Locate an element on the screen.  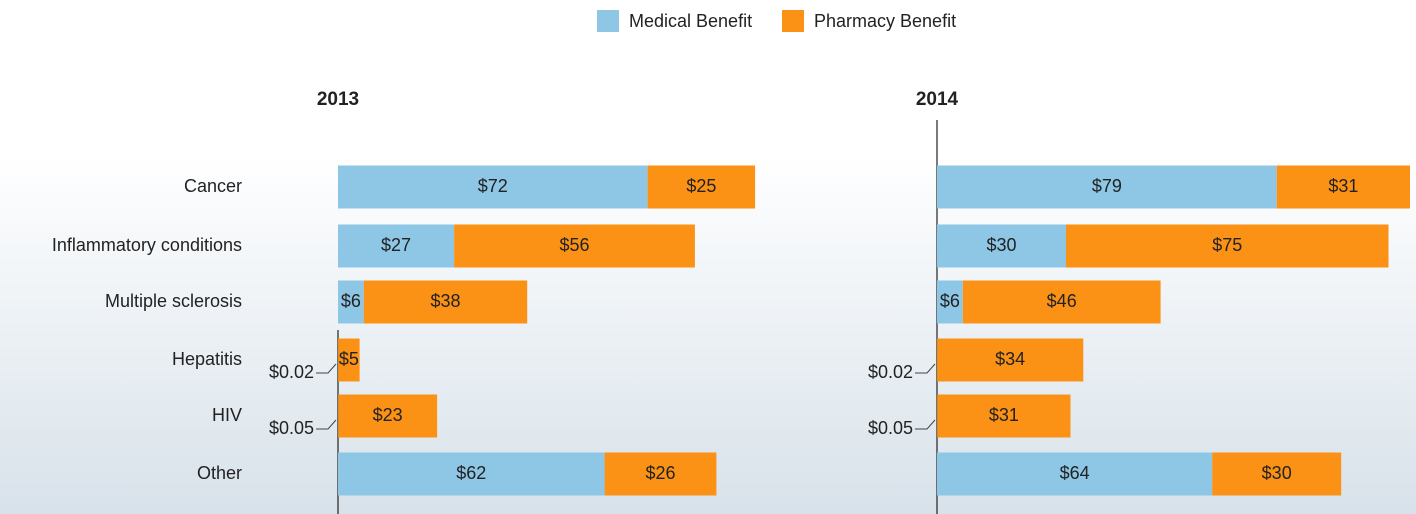
value-label: $26 is located at coordinates (660, 473).